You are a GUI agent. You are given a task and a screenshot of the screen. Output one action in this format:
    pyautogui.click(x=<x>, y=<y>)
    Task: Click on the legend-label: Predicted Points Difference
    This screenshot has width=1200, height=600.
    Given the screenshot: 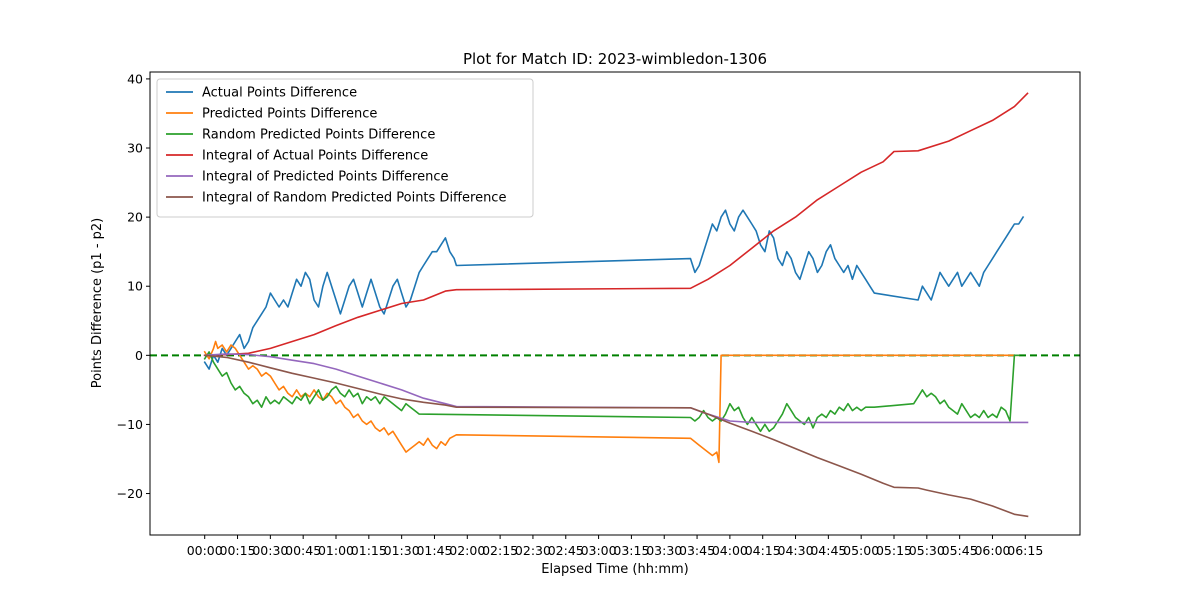 What is the action you would take?
    pyautogui.click(x=289, y=114)
    